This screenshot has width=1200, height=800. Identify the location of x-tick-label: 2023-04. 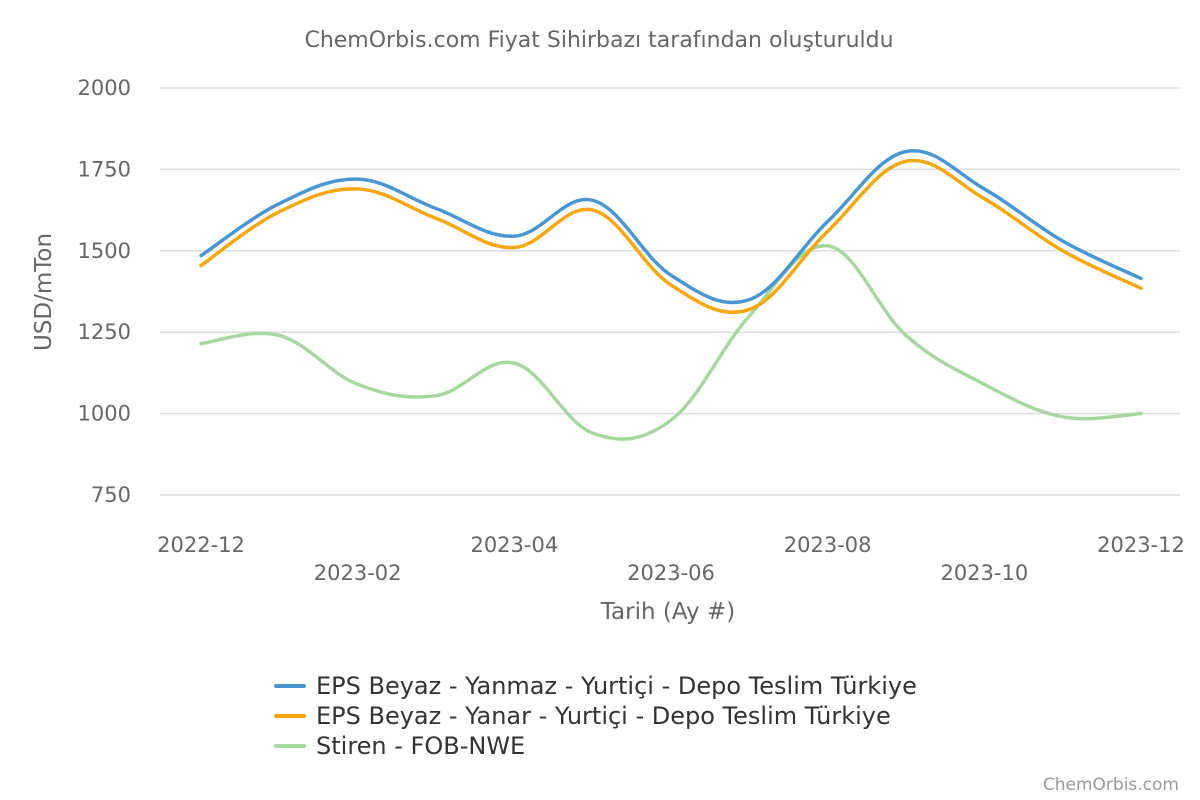
(514, 545).